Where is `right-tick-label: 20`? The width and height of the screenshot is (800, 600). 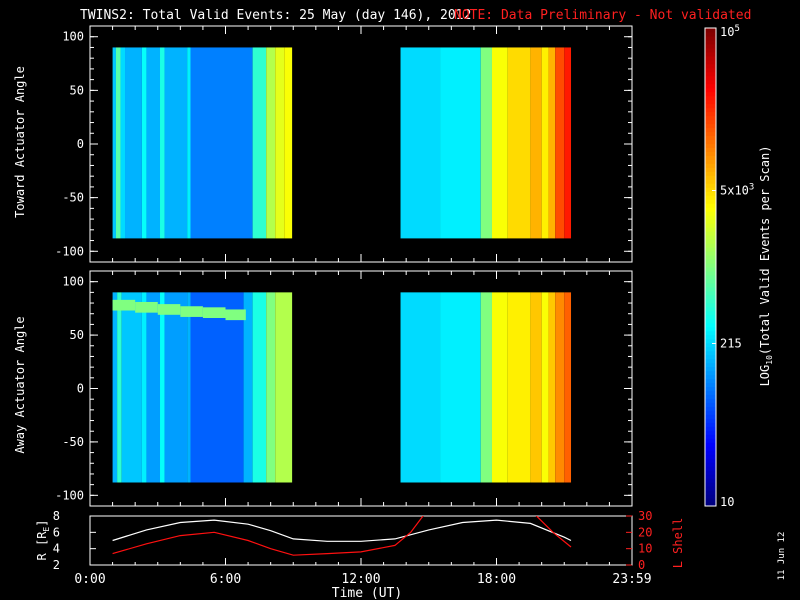 right-tick-label: 20 is located at coordinates (645, 532).